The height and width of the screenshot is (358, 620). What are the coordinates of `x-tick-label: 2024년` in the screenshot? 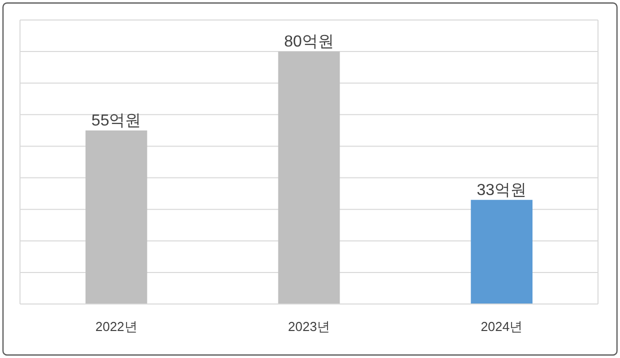 It's located at (501, 326).